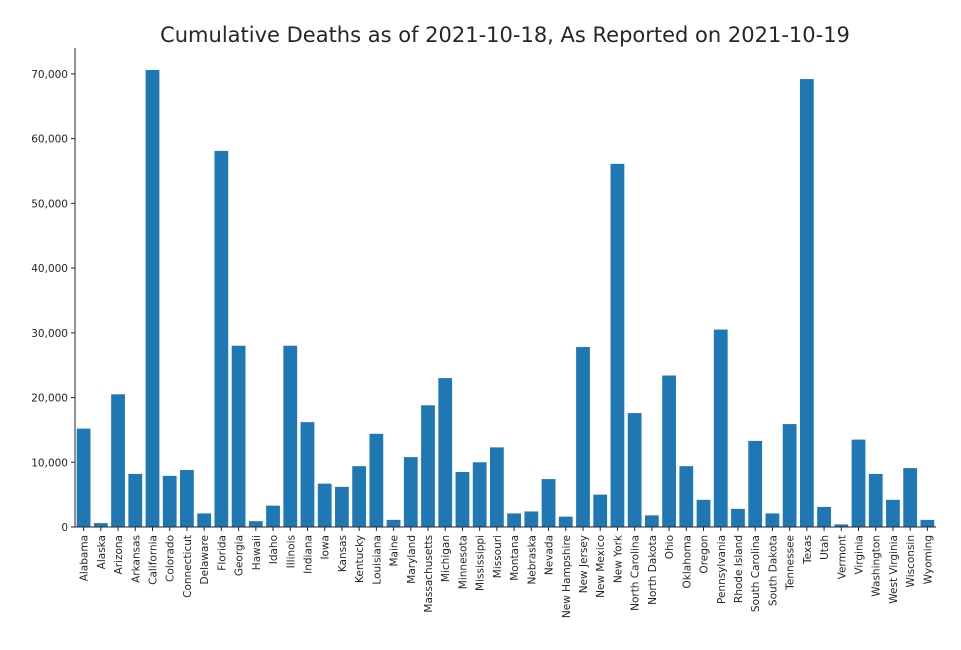  I want to click on x-tick-label: Washington, so click(877, 566).